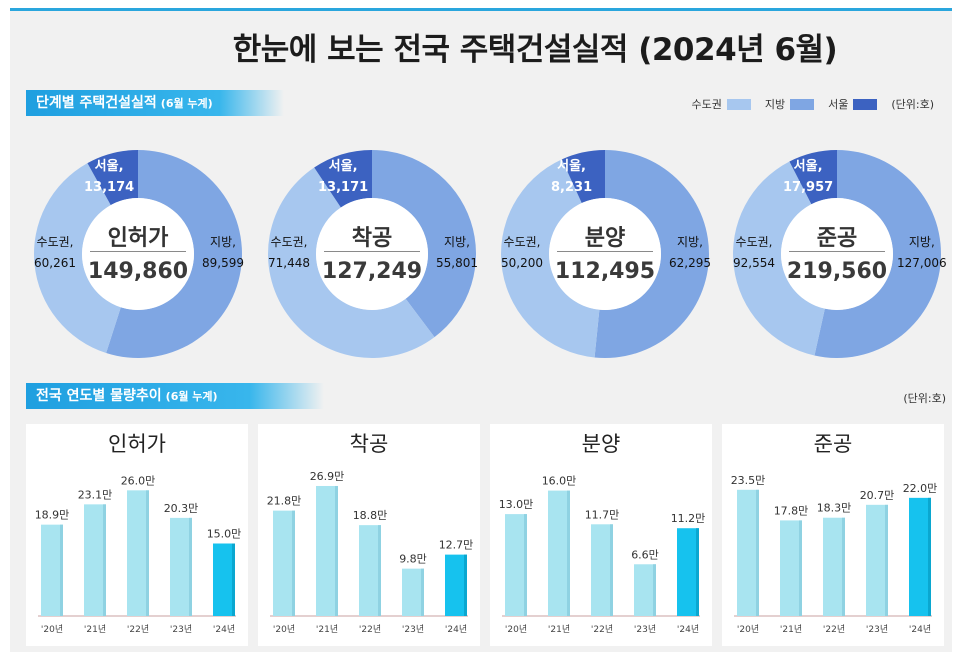 Image resolution: width=960 pixels, height=657 pixels. I want to click on bar-panel-title: 인허가, so click(137, 444).